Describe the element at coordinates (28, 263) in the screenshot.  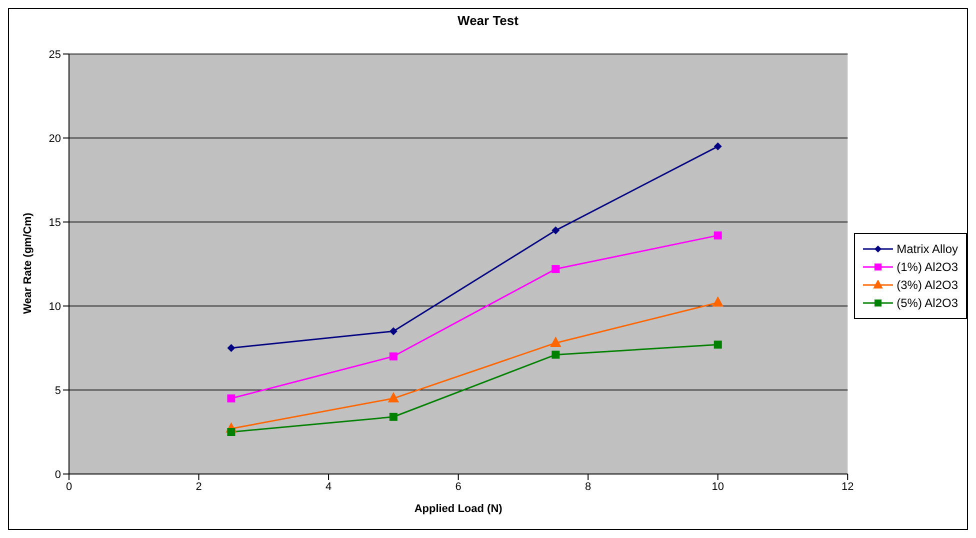
I see `y-axis-title: Wear Rate (gm/Cm)` at that location.